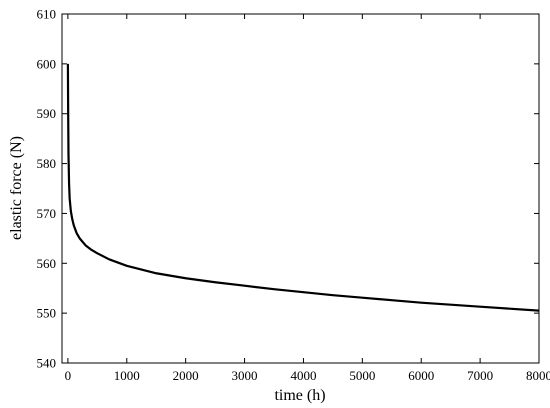 This screenshot has width=550, height=408. I want to click on y-tick-label: 560, so click(47, 263).